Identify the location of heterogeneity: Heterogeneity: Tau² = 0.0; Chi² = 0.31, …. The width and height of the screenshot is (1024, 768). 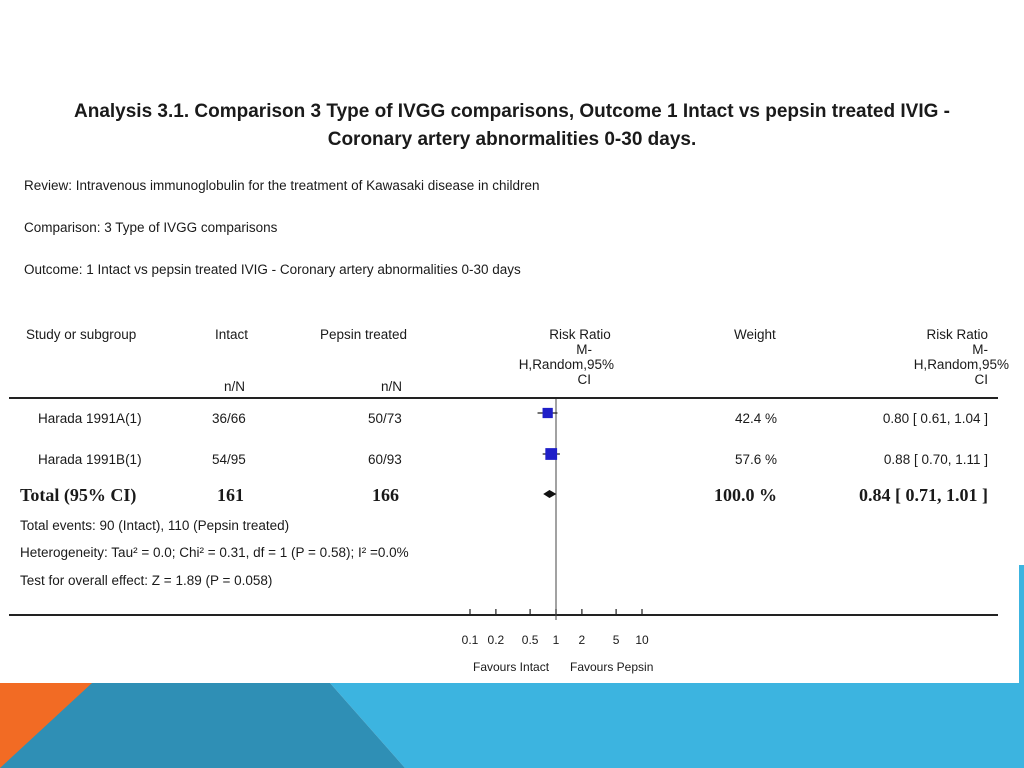
(214, 552).